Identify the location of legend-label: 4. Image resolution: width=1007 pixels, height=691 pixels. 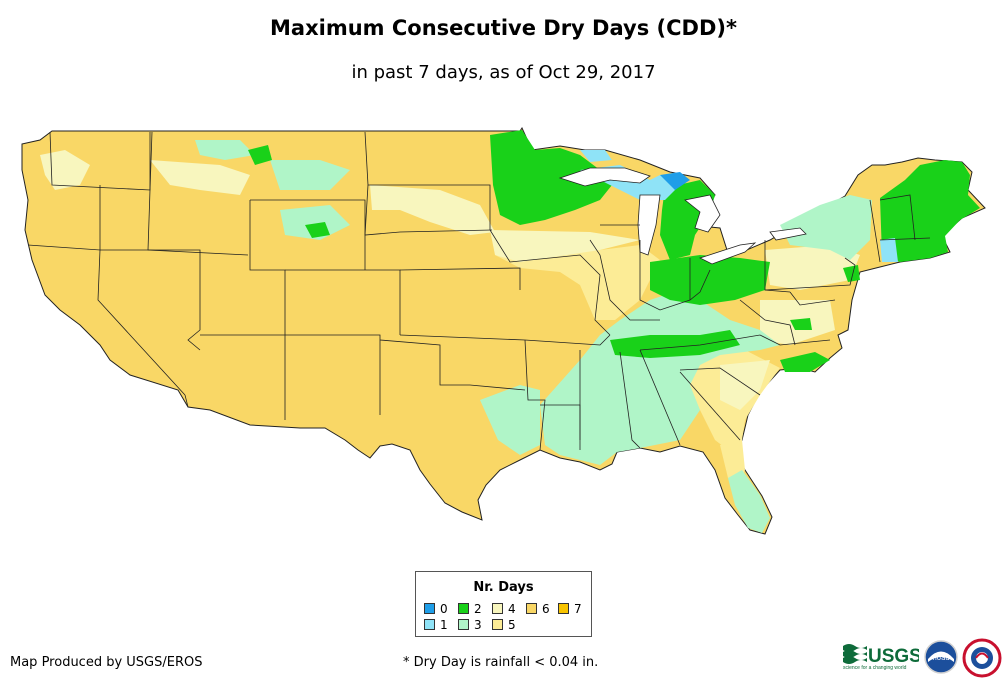
(512, 609).